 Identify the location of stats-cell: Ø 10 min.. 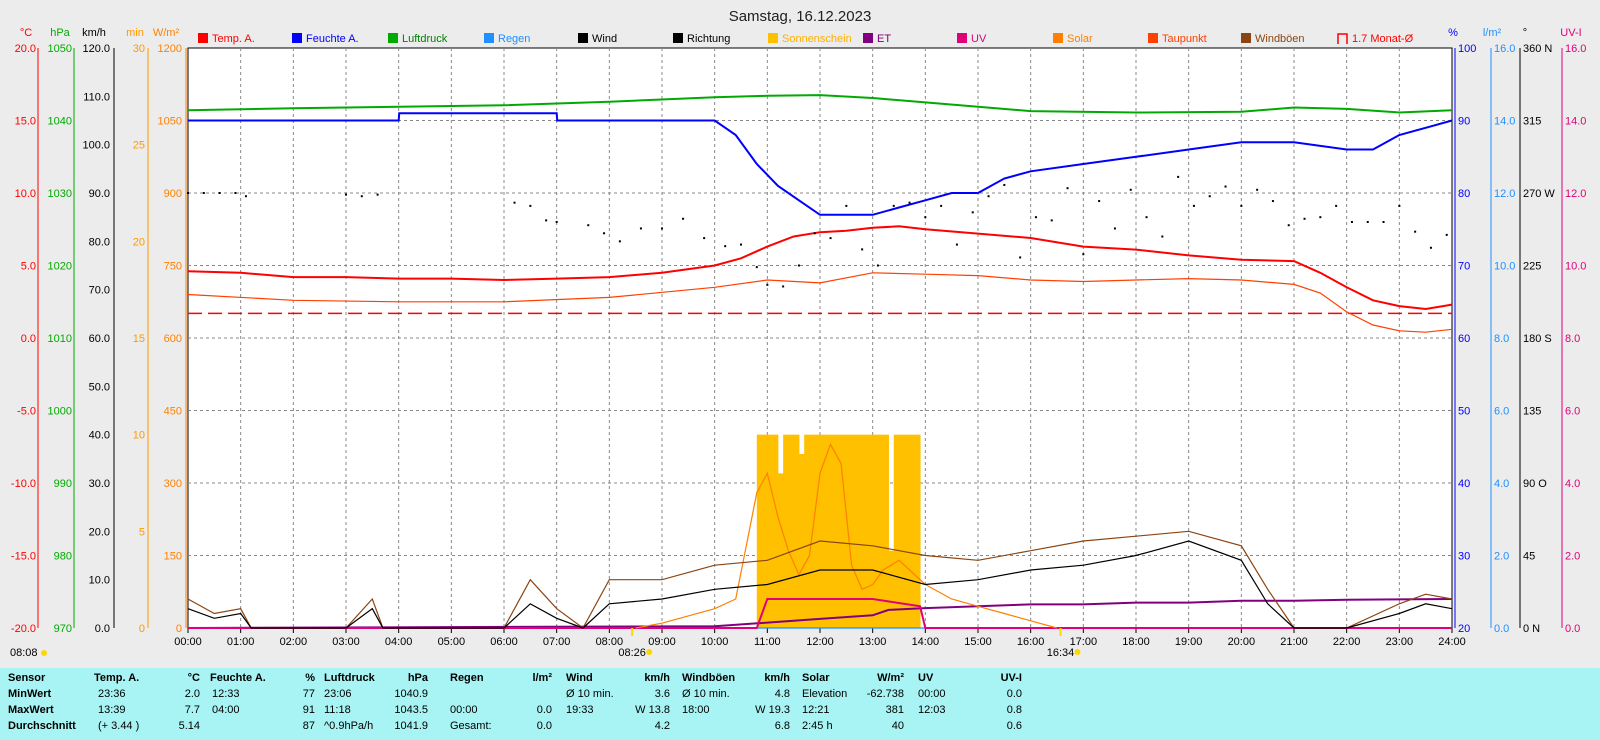
(590, 694).